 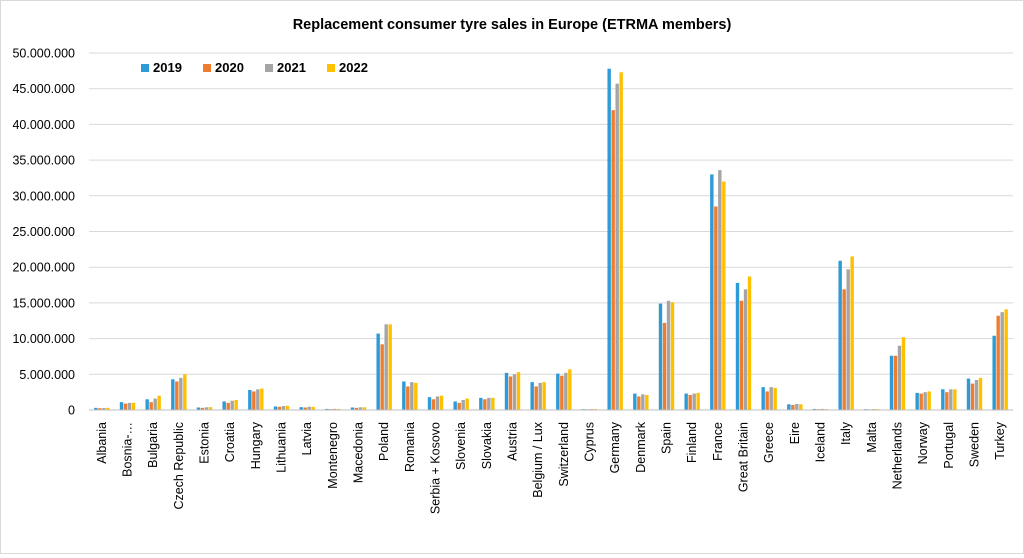 I want to click on legend-item: 2020, so click(x=223, y=67).